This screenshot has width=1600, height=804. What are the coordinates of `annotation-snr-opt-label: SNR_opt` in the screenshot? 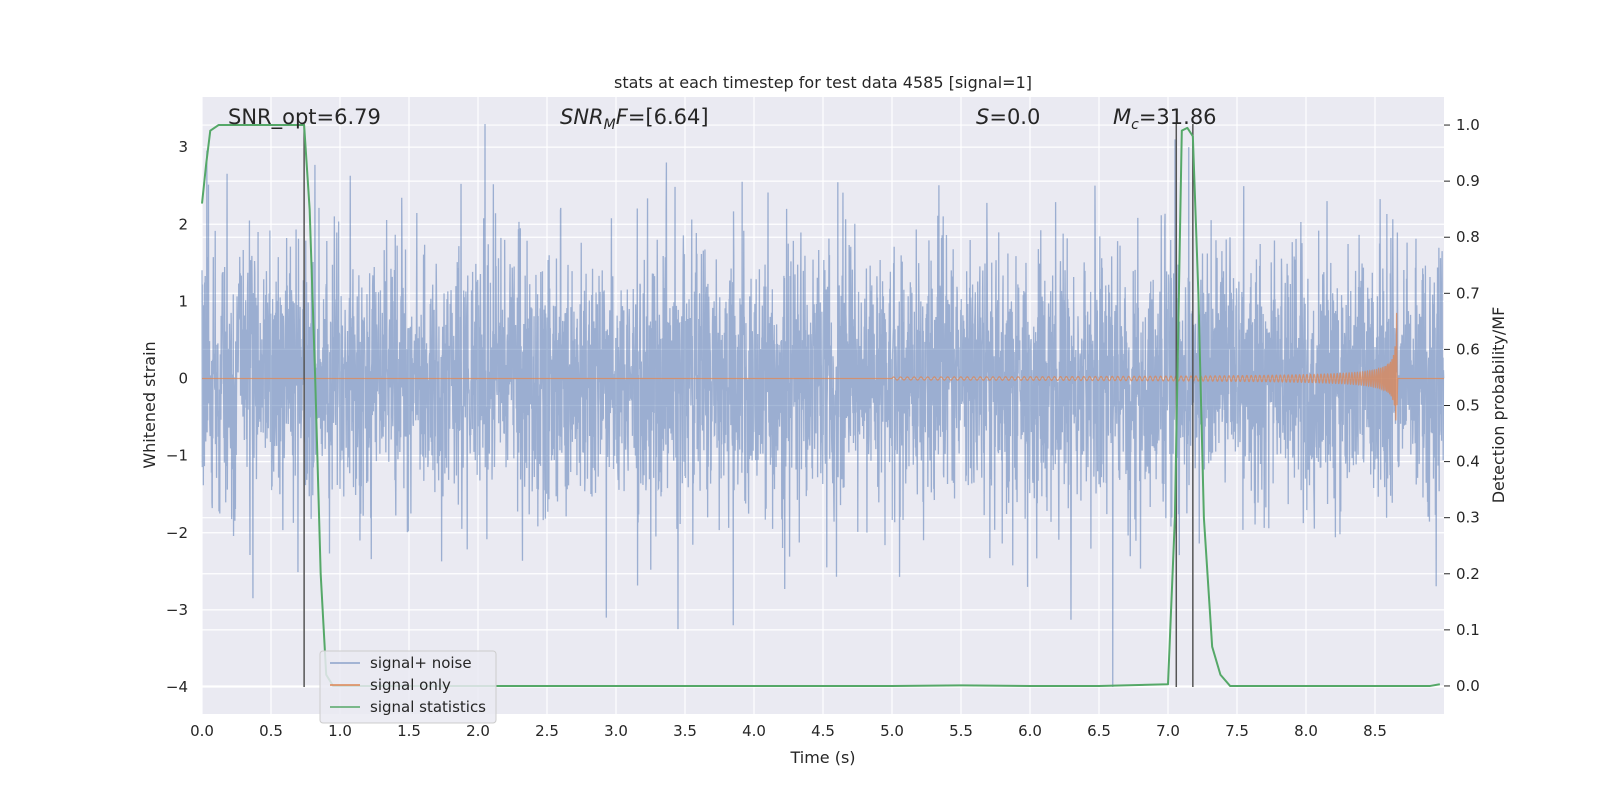 It's located at (272, 117).